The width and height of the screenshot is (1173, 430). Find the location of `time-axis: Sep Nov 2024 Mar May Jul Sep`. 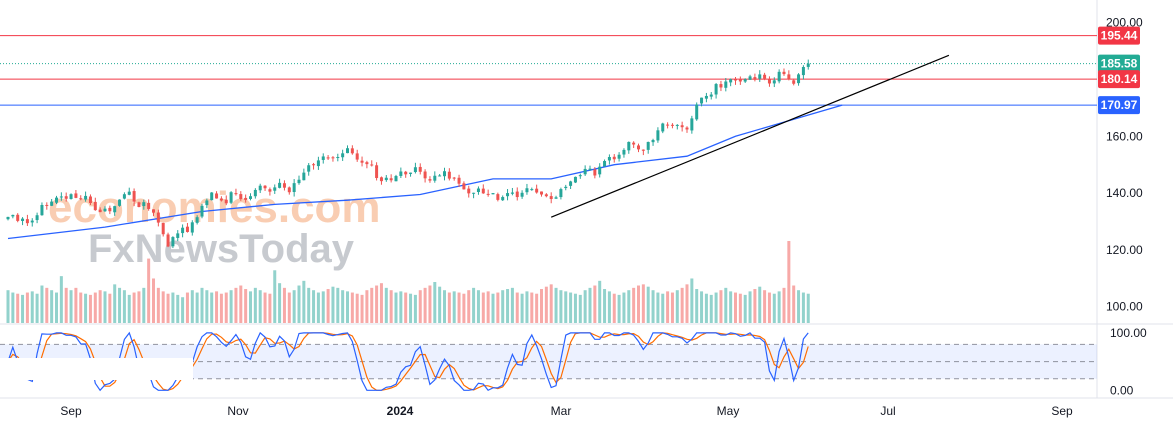

time-axis: Sep Nov 2024 Mar May Jul Sep is located at coordinates (566, 411).